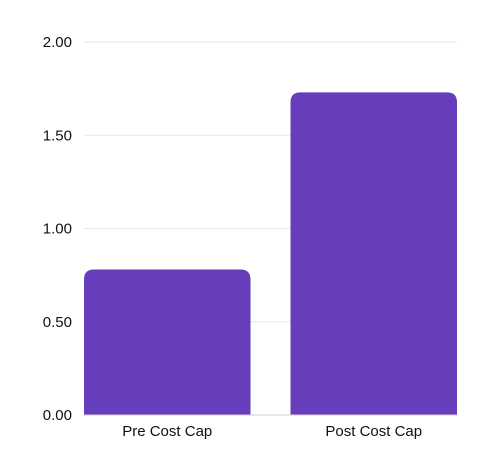 This screenshot has height=461, width=495. What do you see at coordinates (167, 431) in the screenshot?
I see `x-tick-label: Pre Cost Cap` at bounding box center [167, 431].